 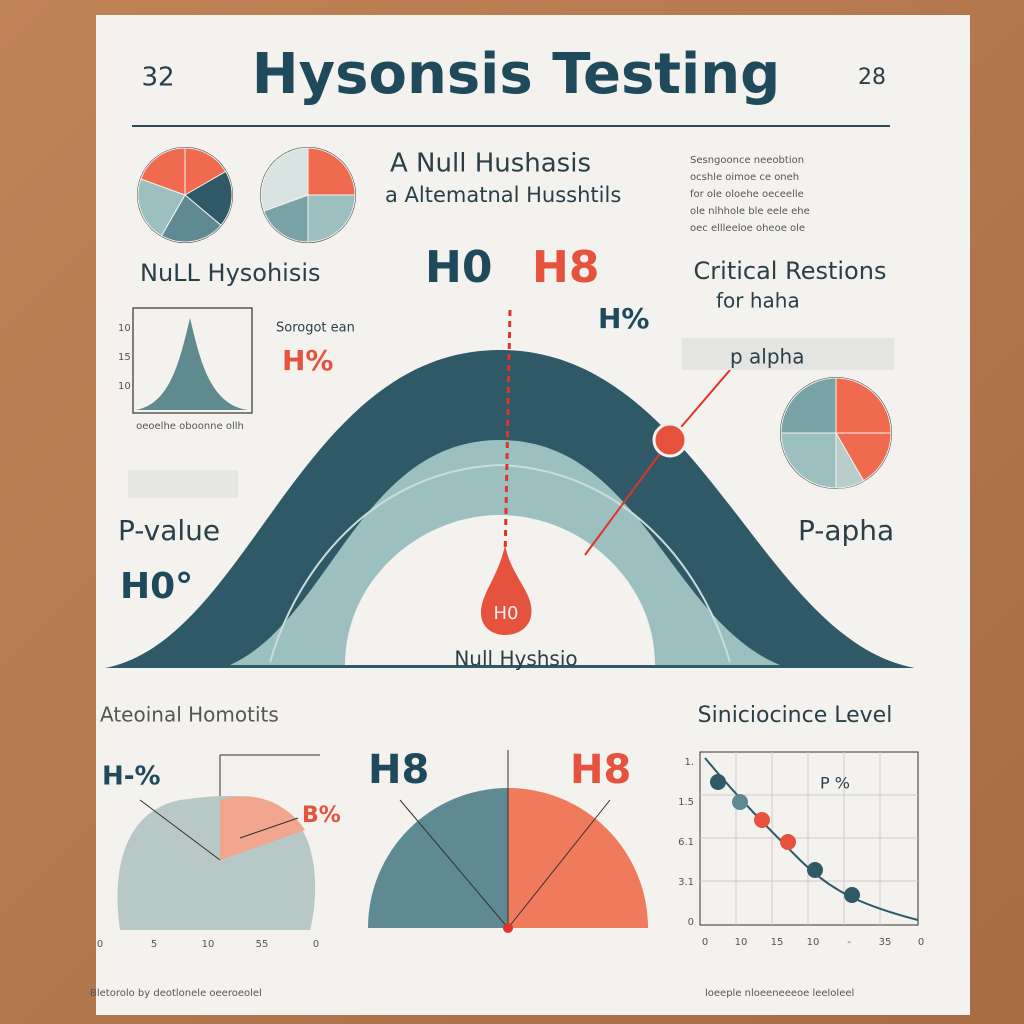 I want to click on tick-label: 35, so click(x=885, y=942).